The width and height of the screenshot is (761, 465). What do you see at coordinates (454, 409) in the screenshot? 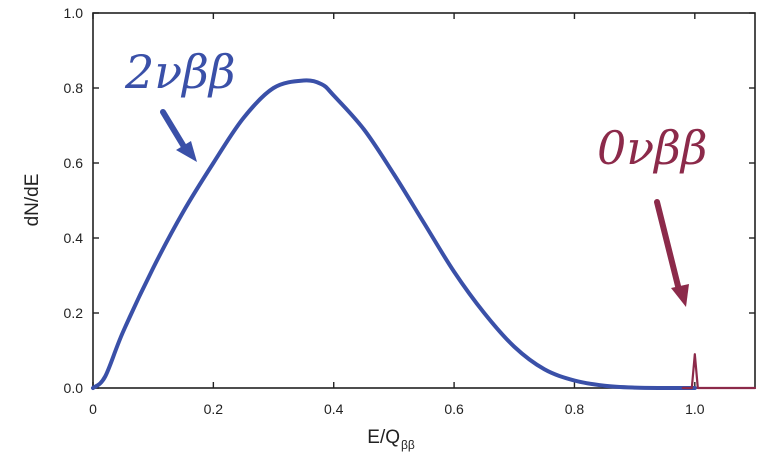
I see `x-tick-label: 0.6` at bounding box center [454, 409].